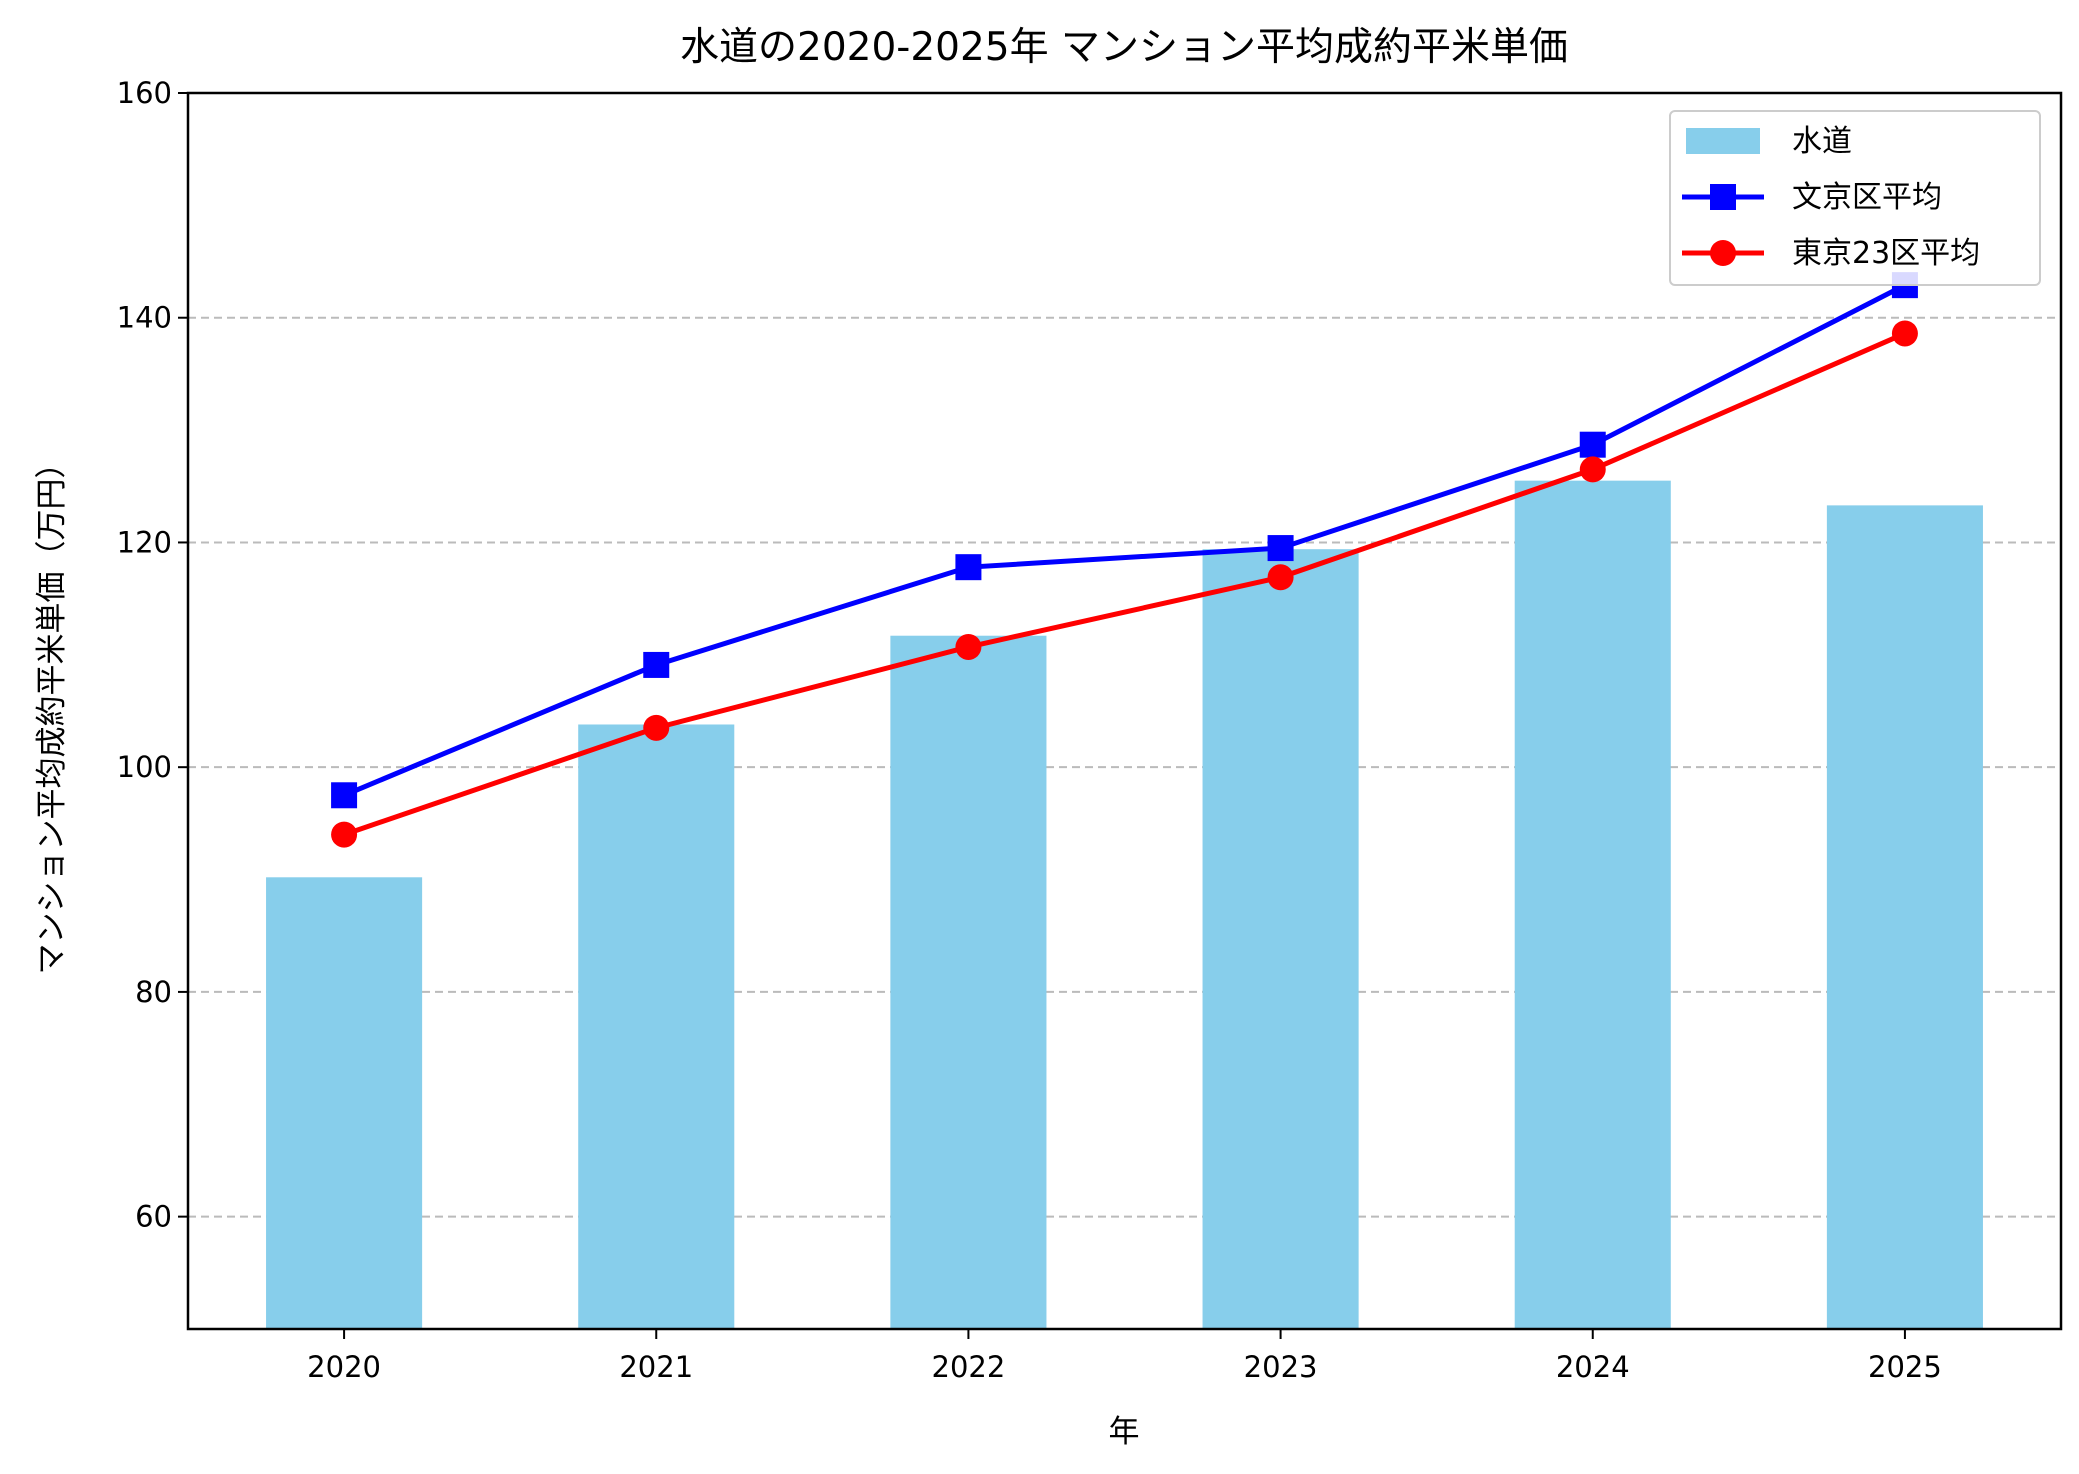 This screenshot has width=2079, height=1474. I want to click on legend-label: 文京区平均, so click(1867, 197).